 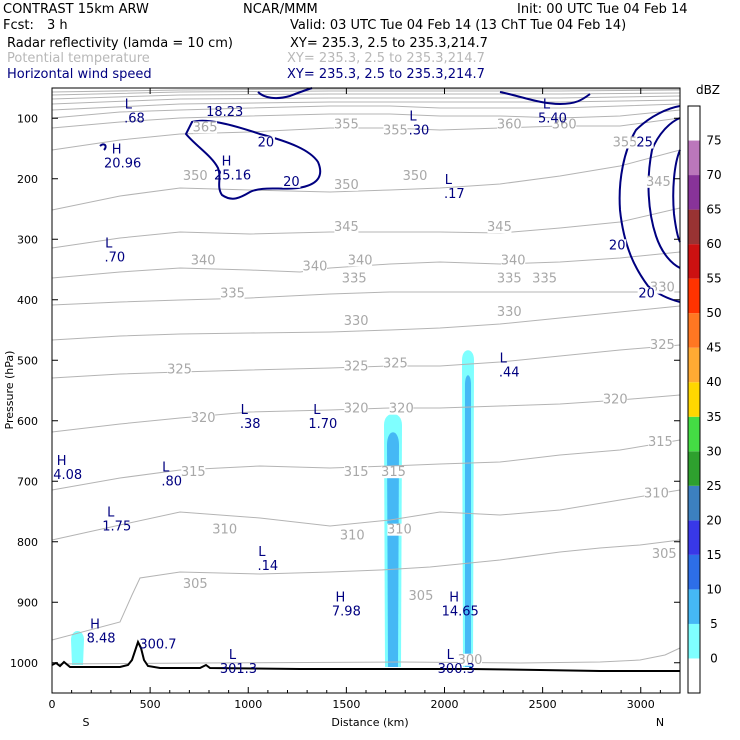 I want to click on theta-label-7: 310, so click(x=656, y=493).